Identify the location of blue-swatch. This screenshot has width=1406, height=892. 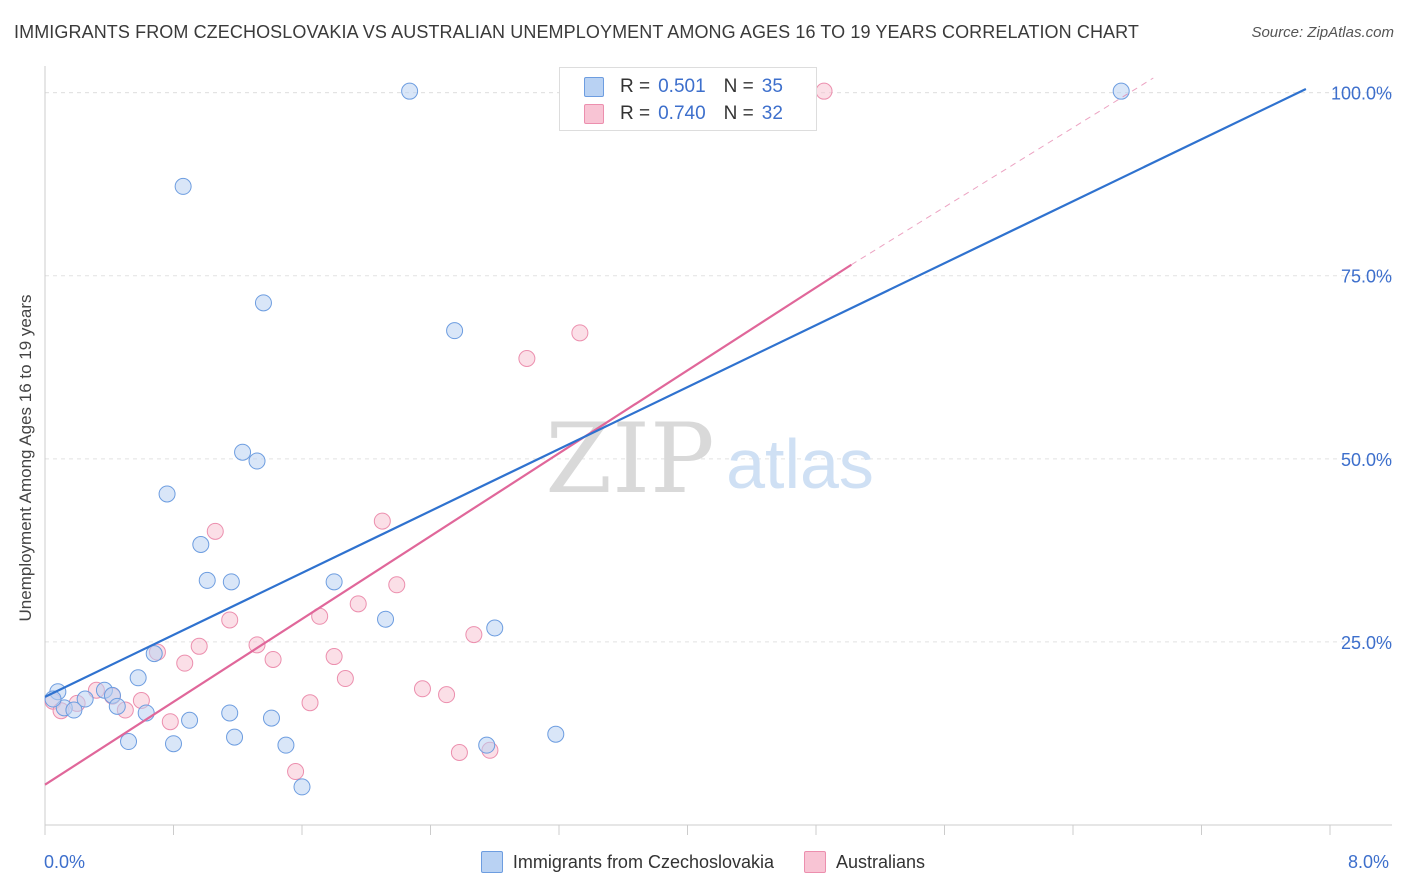
(594, 87).